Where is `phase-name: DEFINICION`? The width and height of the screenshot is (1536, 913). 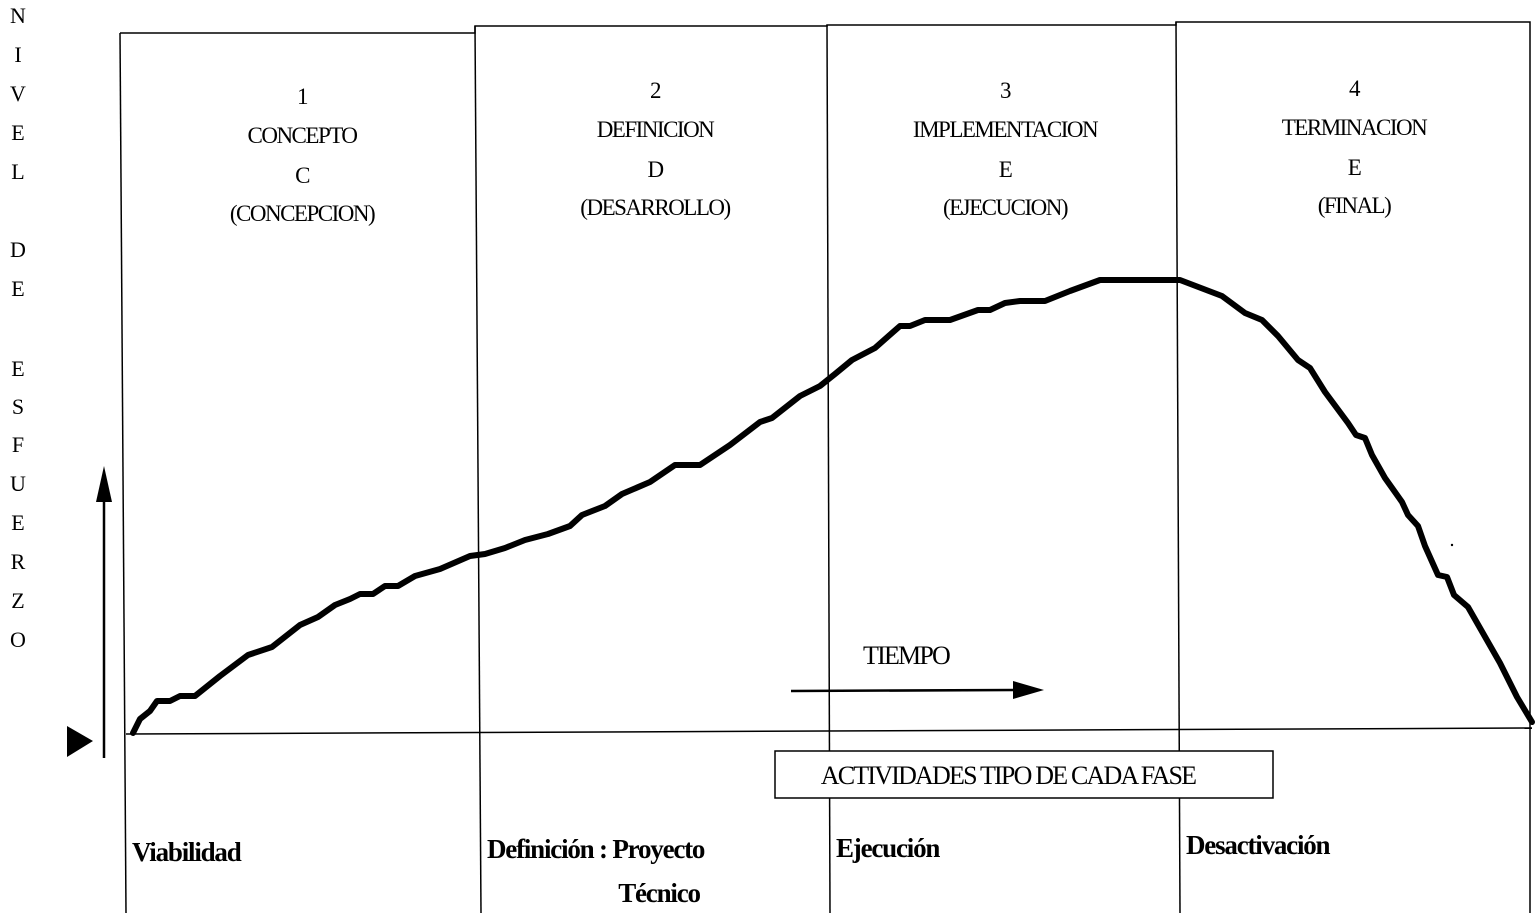
phase-name: DEFINICION is located at coordinates (656, 129).